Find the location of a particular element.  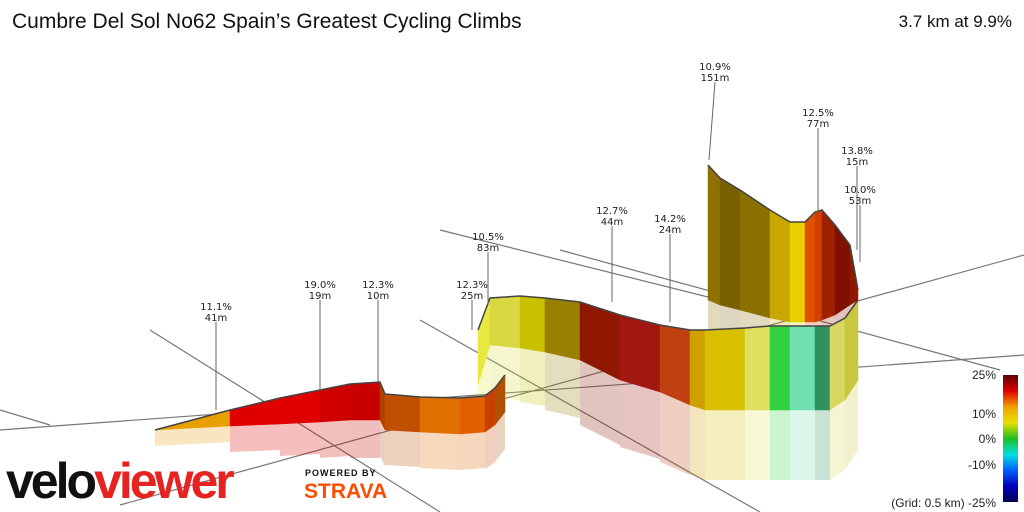

annotation-gradient: 12.5% is located at coordinates (818, 113).